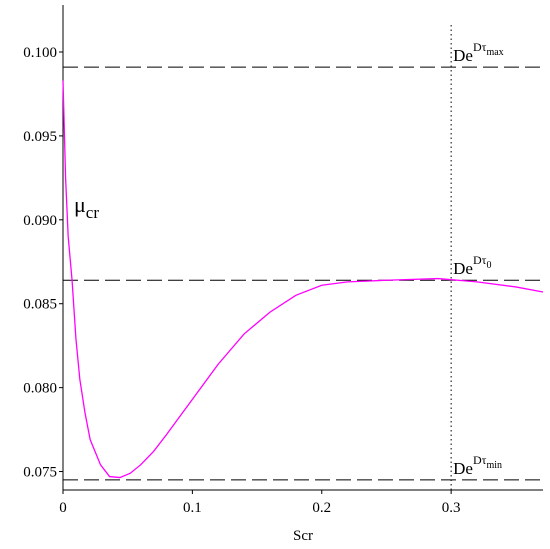 The height and width of the screenshot is (549, 550). Describe the element at coordinates (40, 389) in the screenshot. I see `y-tick-label: 0.080` at that location.